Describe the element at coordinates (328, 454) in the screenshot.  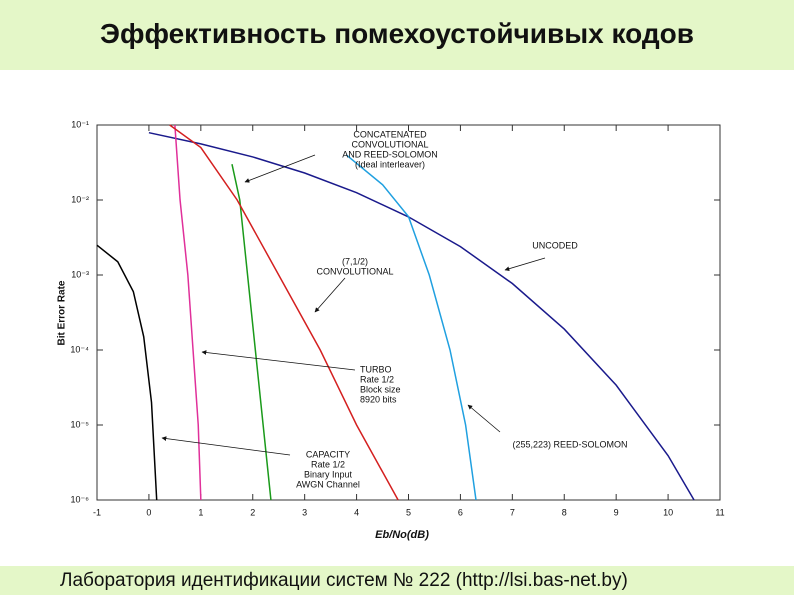
I see `annotation: CAPACITY` at that location.